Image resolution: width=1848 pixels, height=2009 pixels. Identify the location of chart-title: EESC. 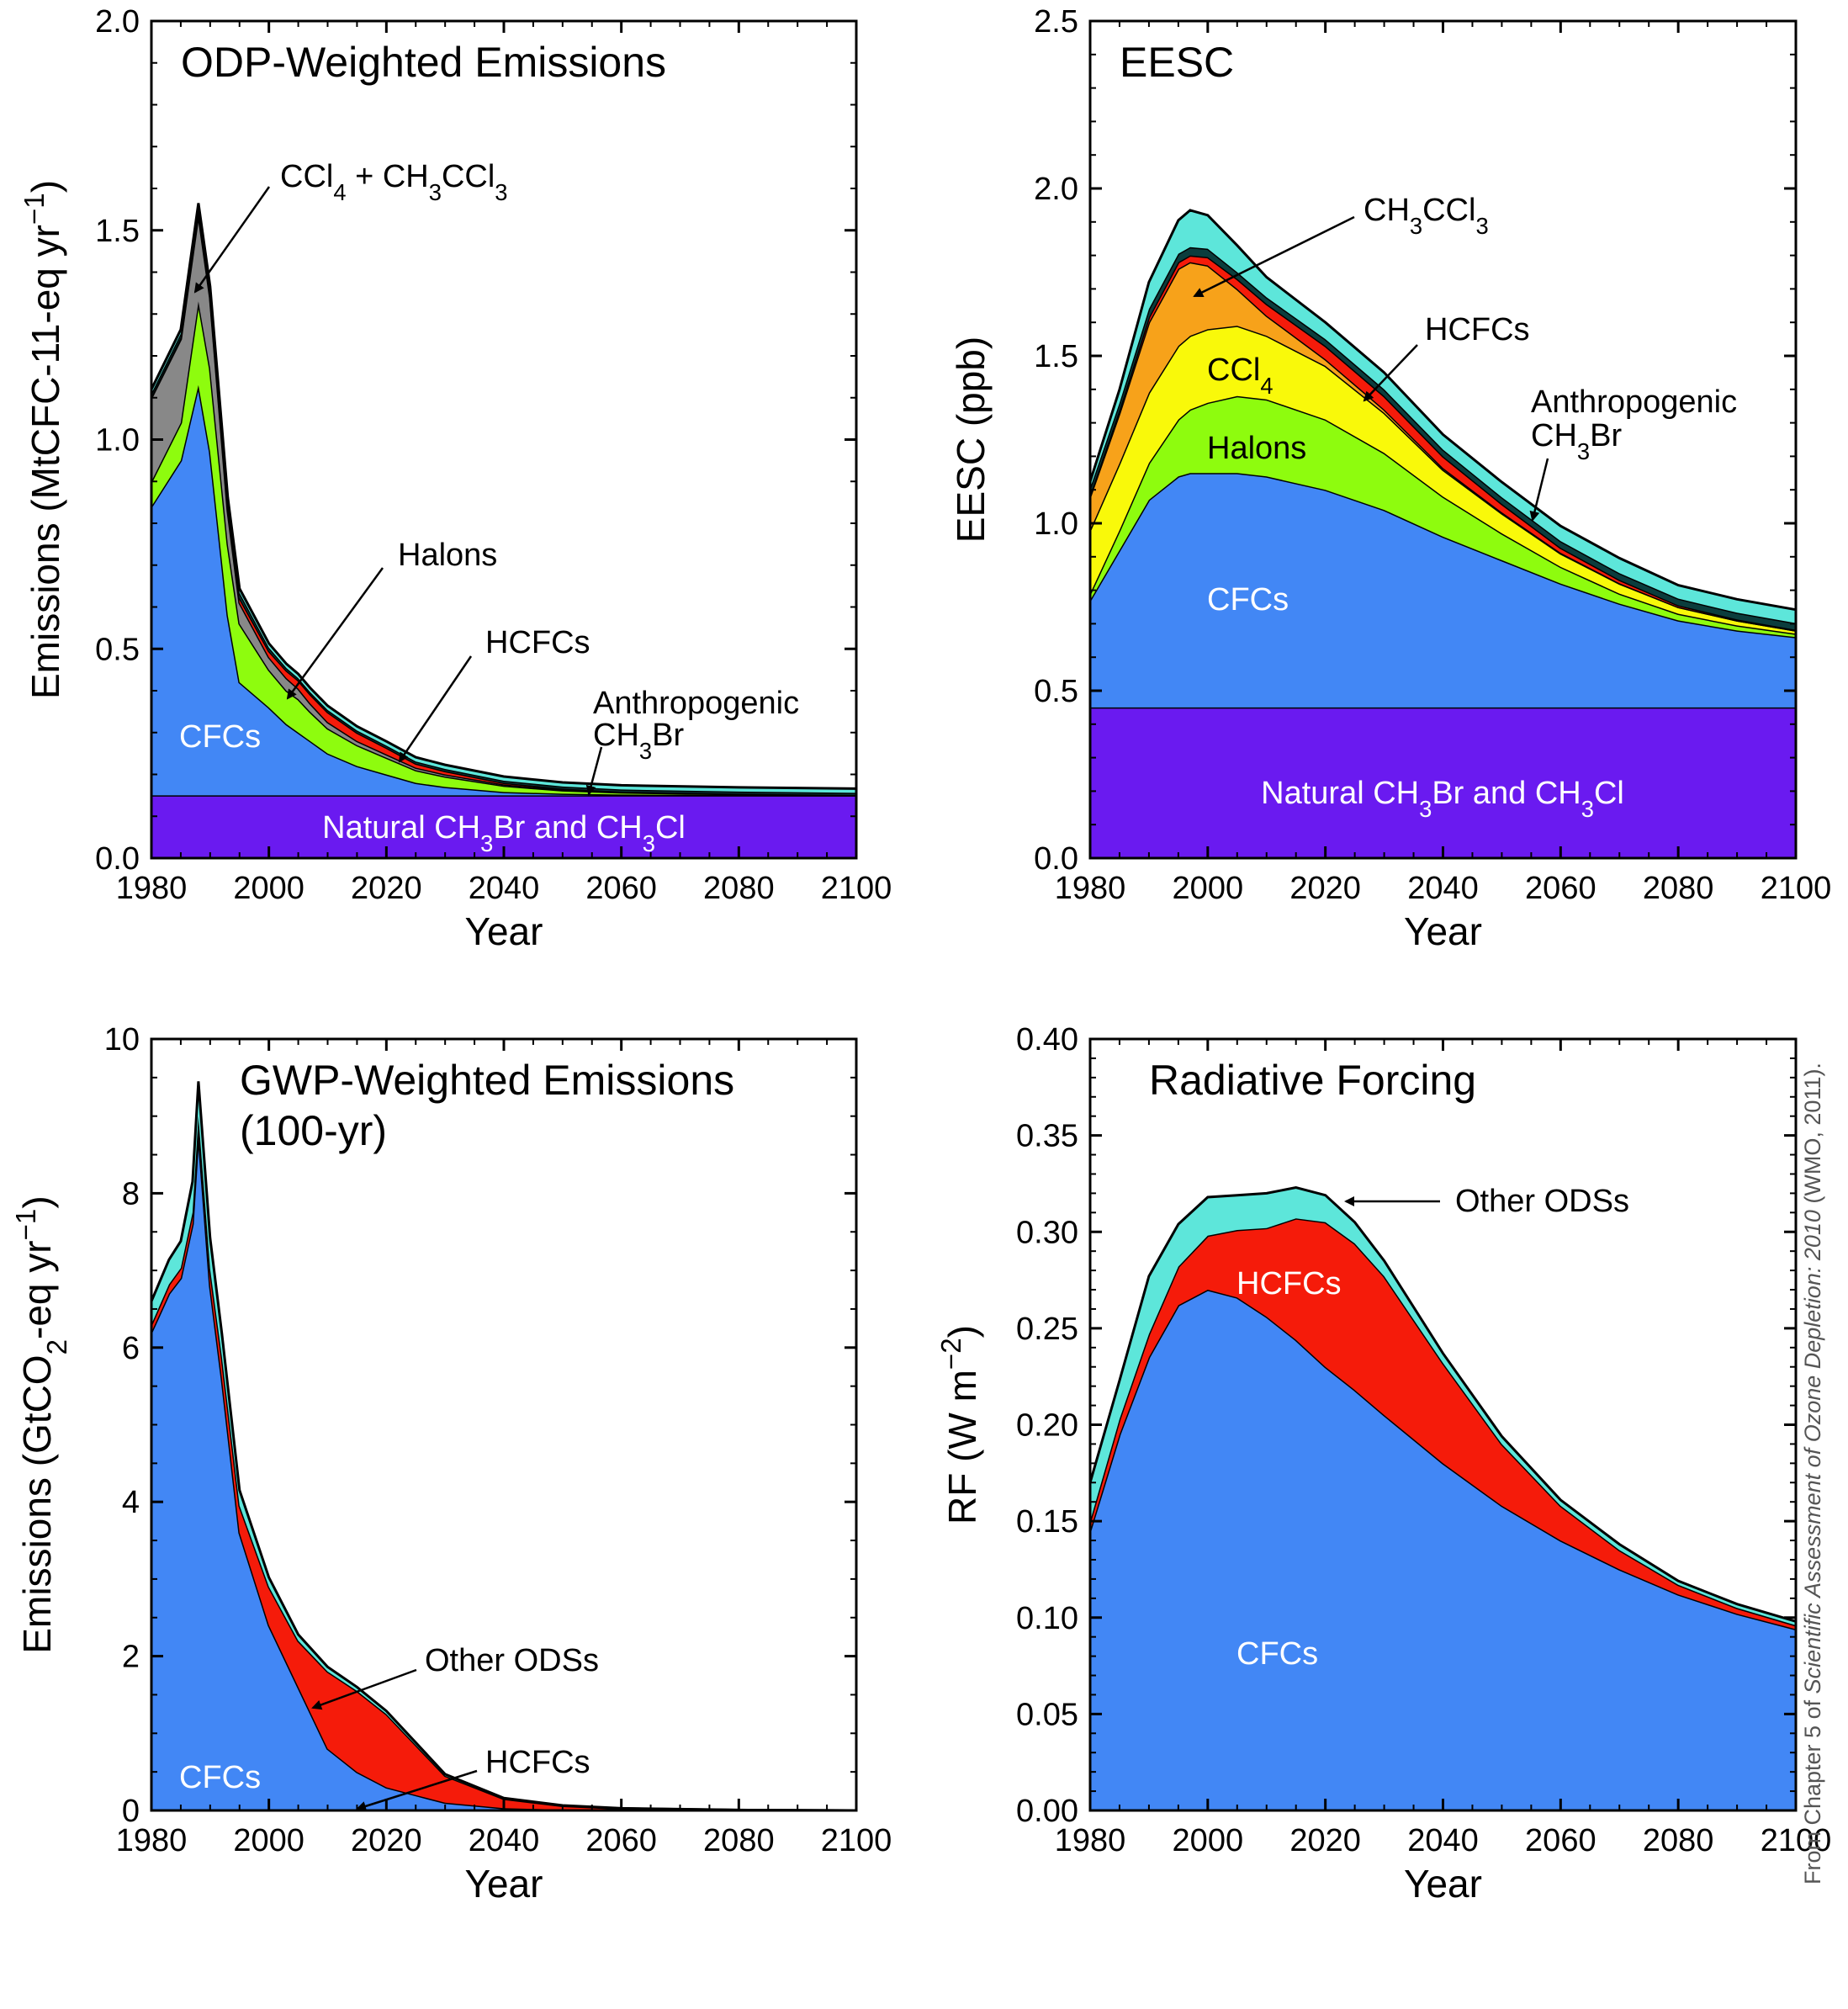
(1177, 62).